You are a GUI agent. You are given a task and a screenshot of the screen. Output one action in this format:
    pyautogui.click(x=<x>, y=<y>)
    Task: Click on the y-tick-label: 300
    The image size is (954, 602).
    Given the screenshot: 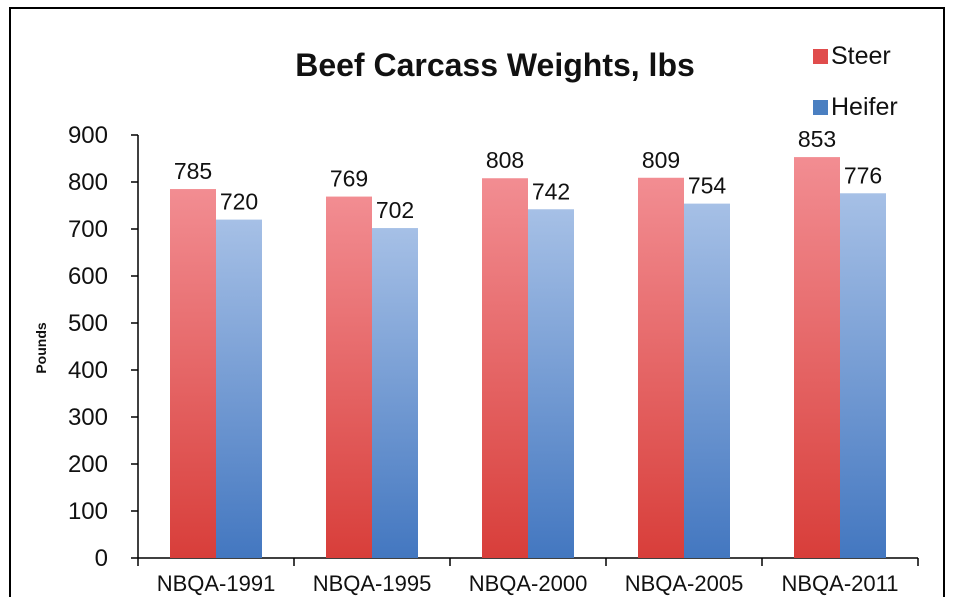 What is the action you would take?
    pyautogui.click(x=88, y=417)
    